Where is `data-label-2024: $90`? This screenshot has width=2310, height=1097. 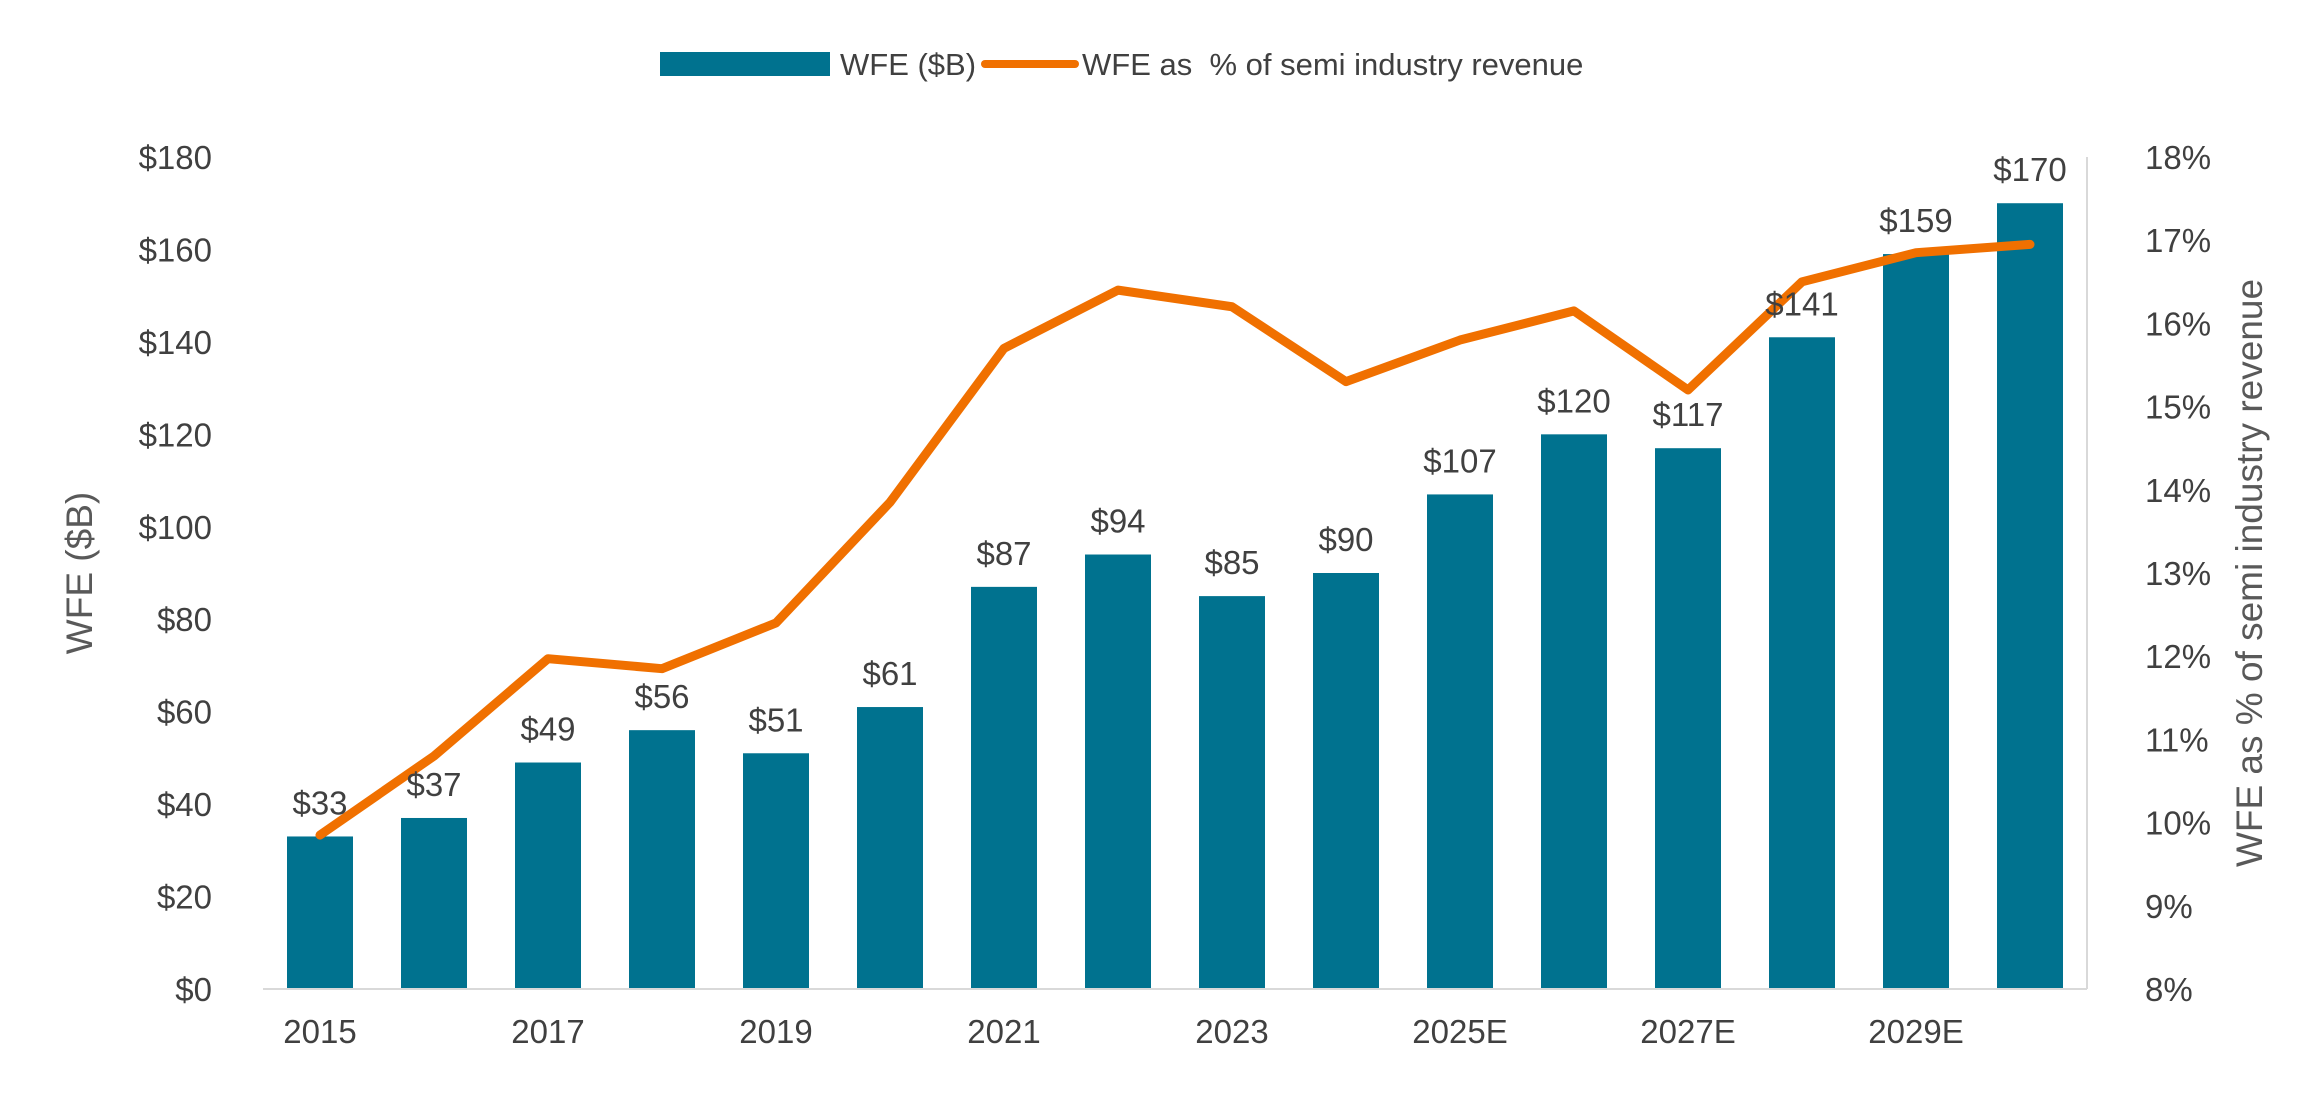 data-label-2024: $90 is located at coordinates (1345, 539).